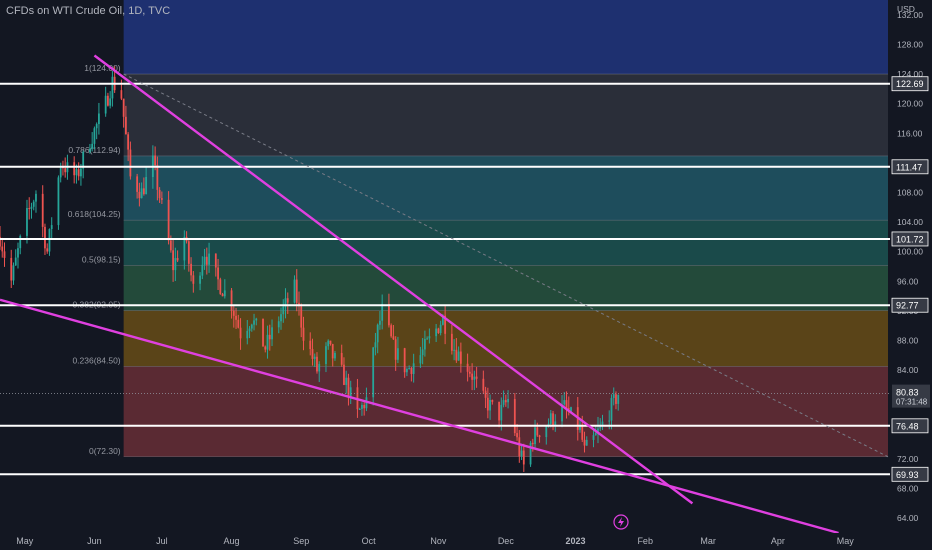  What do you see at coordinates (910, 44) in the screenshot?
I see `price-tick-label: 128.00` at bounding box center [910, 44].